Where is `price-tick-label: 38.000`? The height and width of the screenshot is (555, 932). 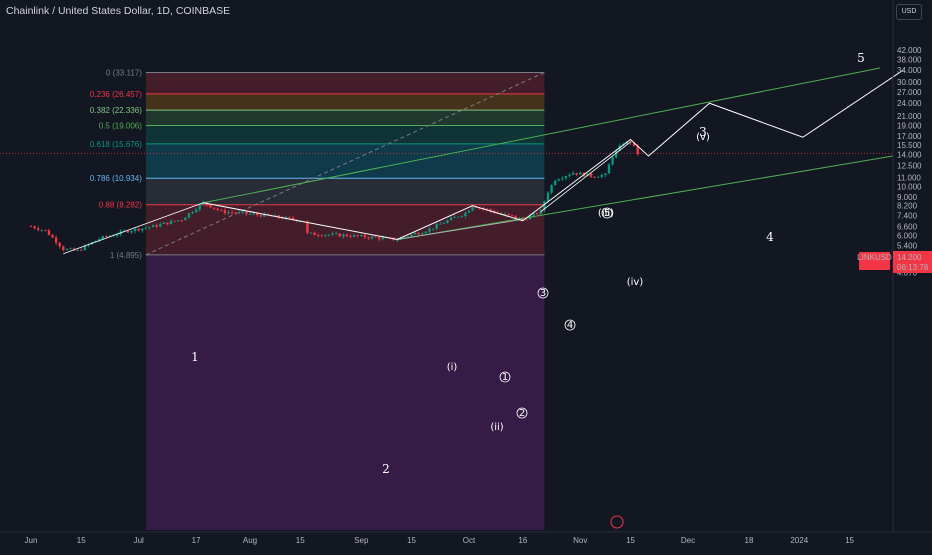
price-tick-label: 38.000 is located at coordinates (909, 59).